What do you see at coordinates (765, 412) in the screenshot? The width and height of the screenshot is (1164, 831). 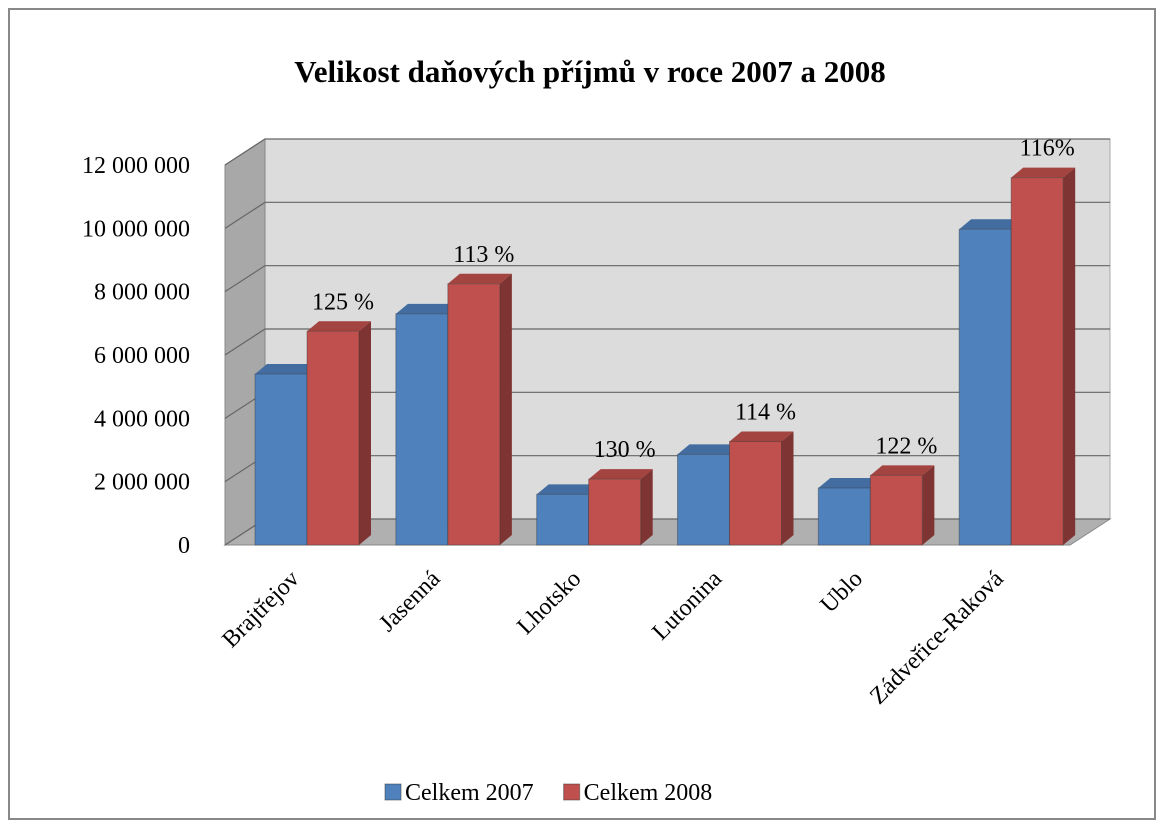 I see `annotation: 114 %` at bounding box center [765, 412].